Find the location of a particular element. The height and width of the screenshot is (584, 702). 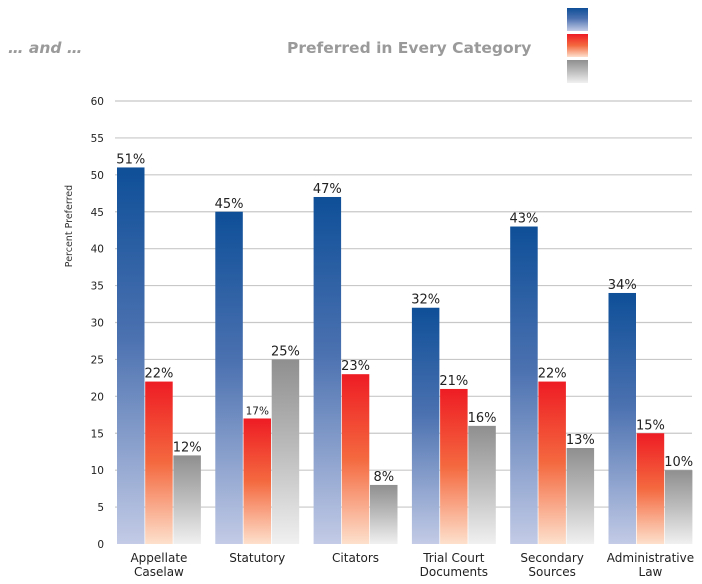

y-tick-label: 30 is located at coordinates (97, 324).